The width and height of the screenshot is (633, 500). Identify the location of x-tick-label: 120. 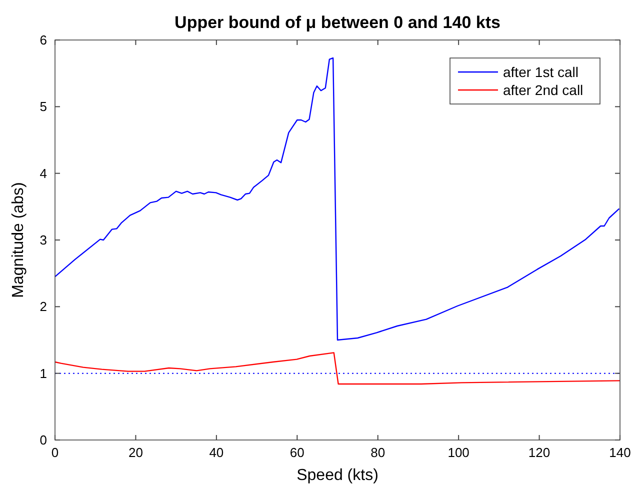
(539, 452).